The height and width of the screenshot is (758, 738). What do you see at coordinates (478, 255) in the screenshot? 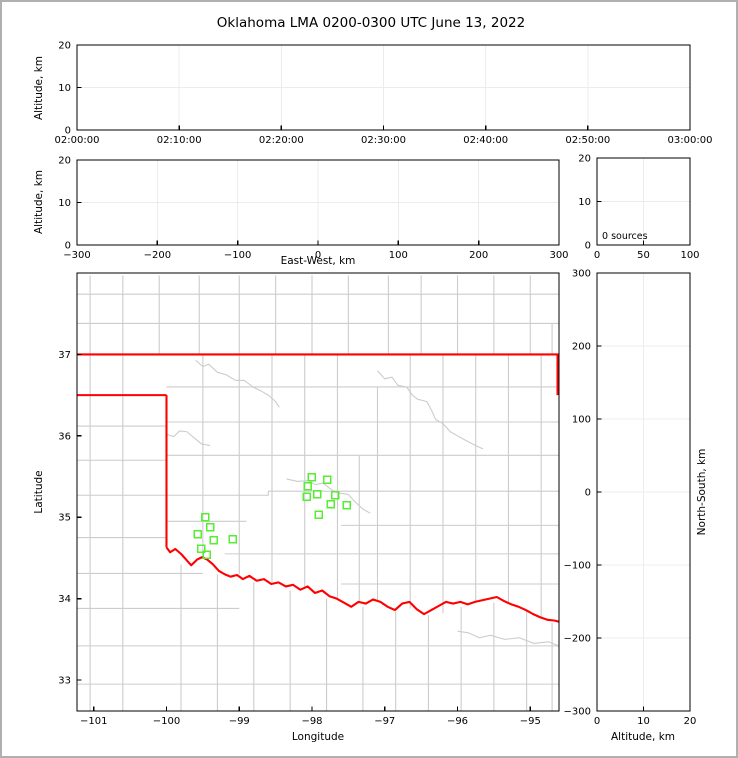
I see `x-tick-label: 200` at bounding box center [478, 255].